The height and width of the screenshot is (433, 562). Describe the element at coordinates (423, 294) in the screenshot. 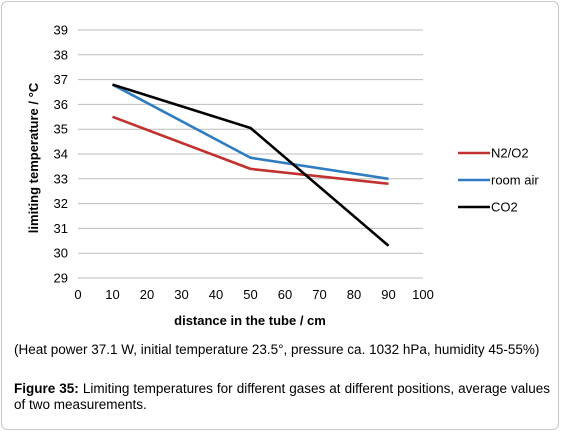

I see `x-tick-label: 100` at that location.